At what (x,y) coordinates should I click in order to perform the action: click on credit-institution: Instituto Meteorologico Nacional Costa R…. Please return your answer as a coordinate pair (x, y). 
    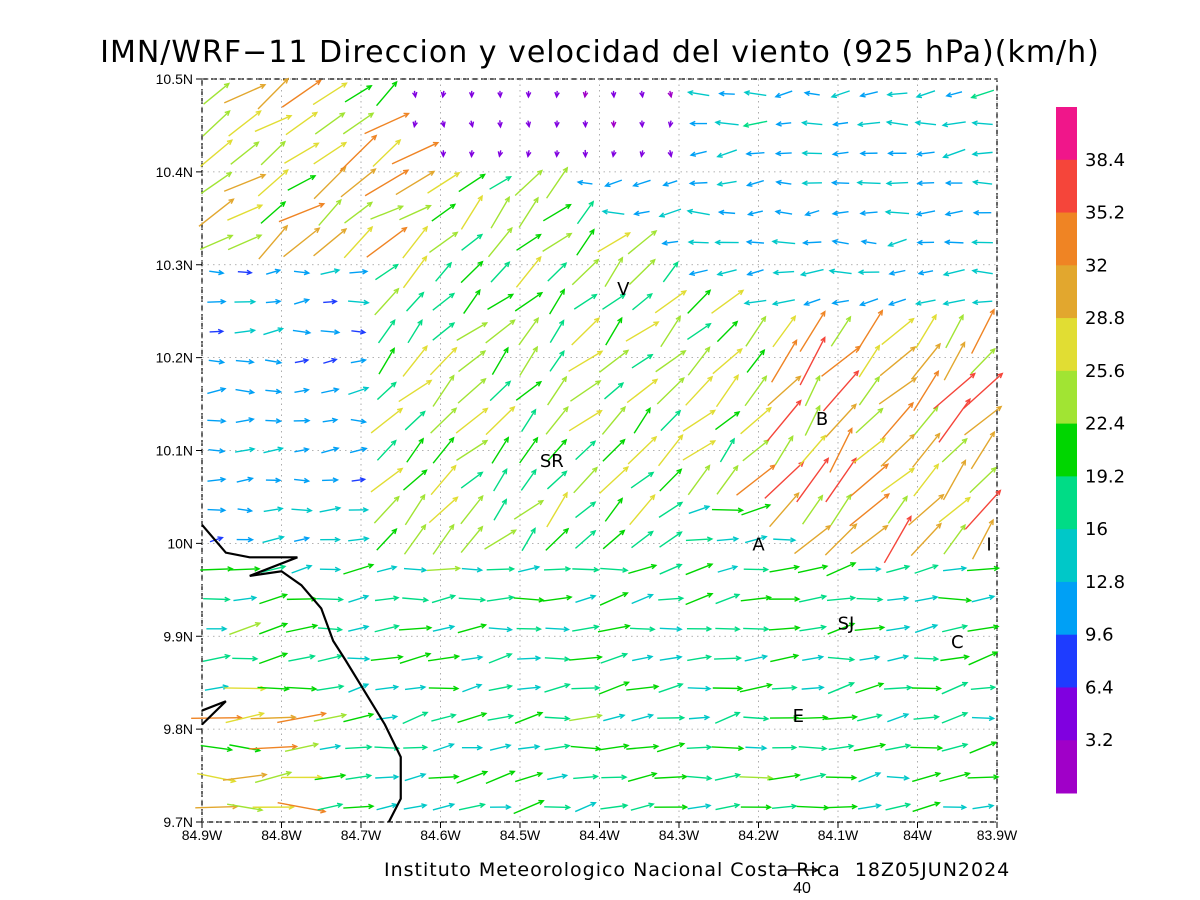
    Looking at the image, I should click on (612, 870).